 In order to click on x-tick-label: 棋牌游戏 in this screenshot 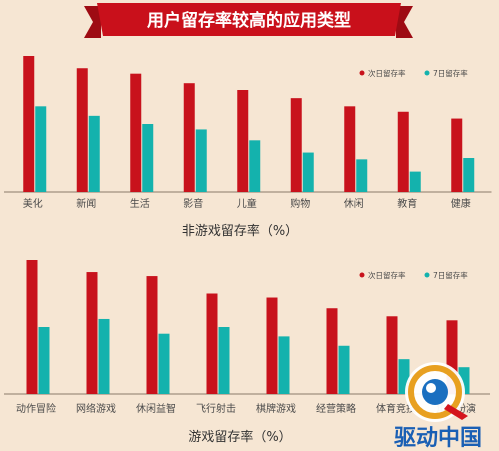, I will do `click(276, 408)`.